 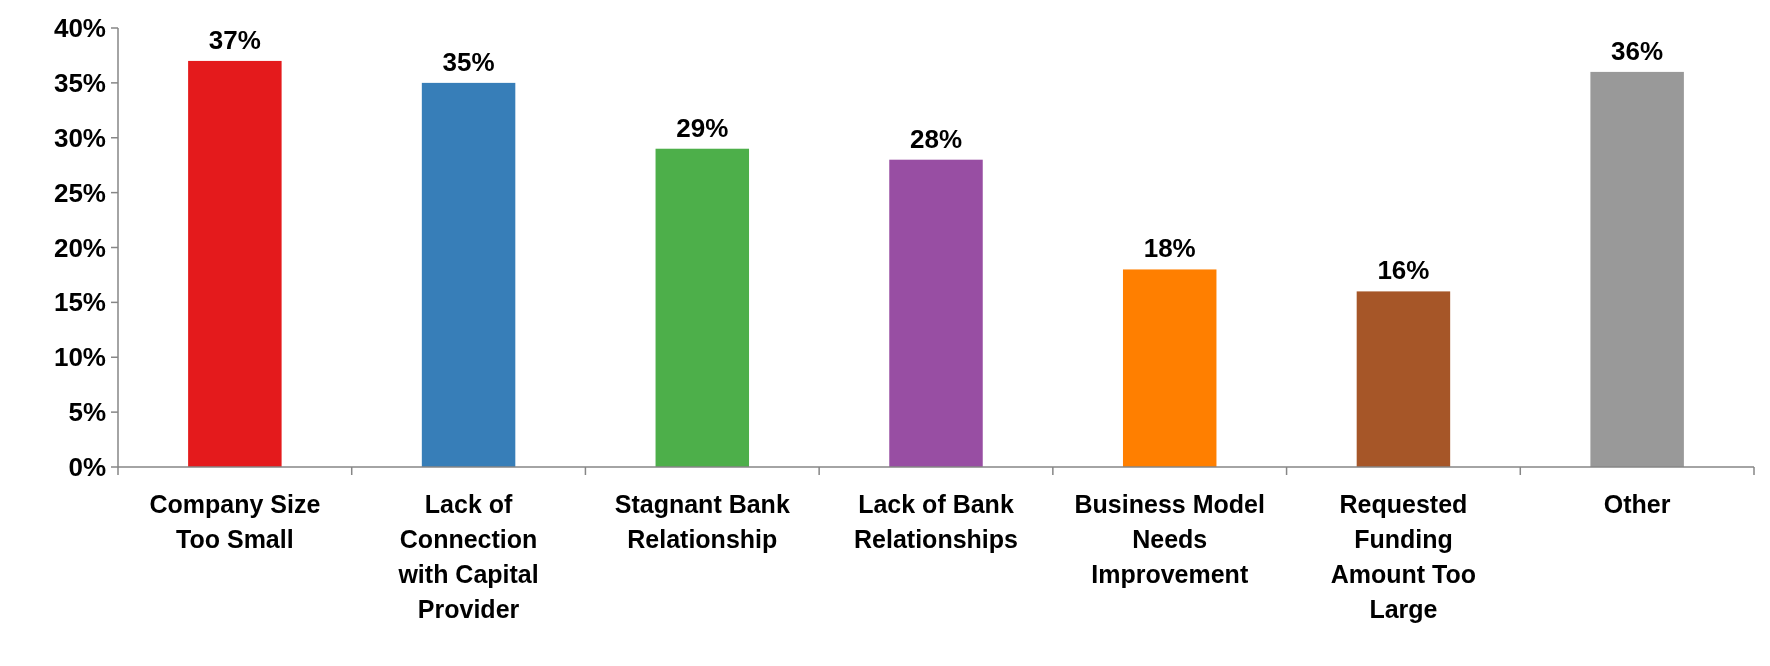 I want to click on data-label: 28%, so click(x=936, y=138).